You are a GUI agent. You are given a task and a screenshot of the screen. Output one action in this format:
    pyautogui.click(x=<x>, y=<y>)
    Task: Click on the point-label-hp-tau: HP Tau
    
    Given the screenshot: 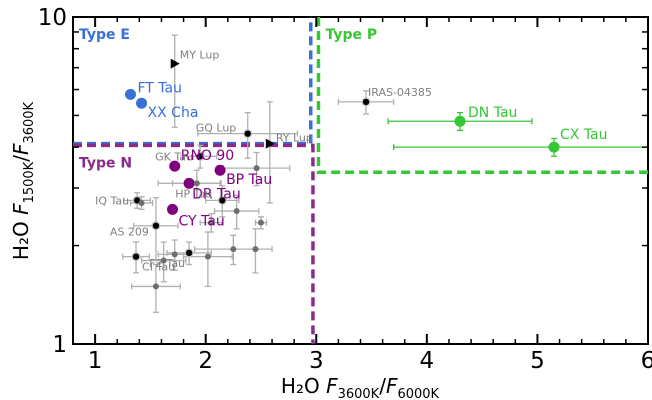 What is the action you would take?
    pyautogui.click(x=193, y=193)
    